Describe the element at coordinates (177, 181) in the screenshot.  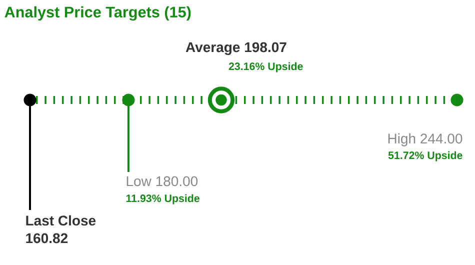
I see `data-label: 180.00` at that location.